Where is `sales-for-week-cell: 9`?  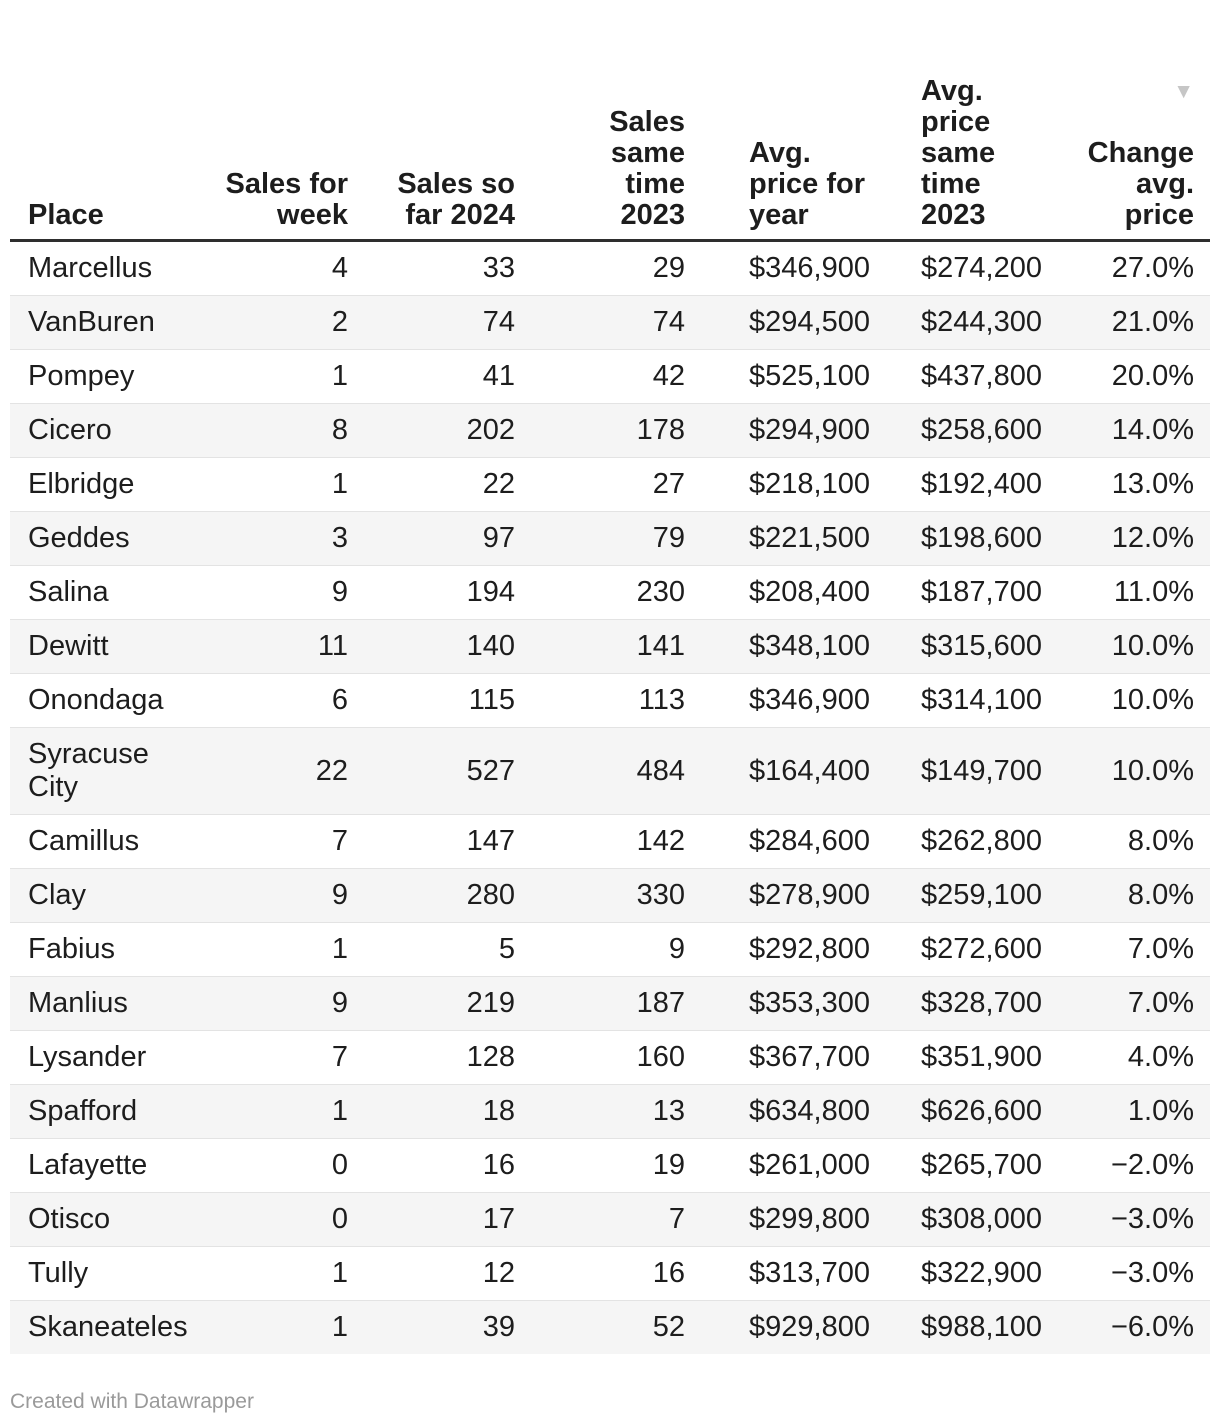
sales-for-week-cell: 9 is located at coordinates (339, 1003).